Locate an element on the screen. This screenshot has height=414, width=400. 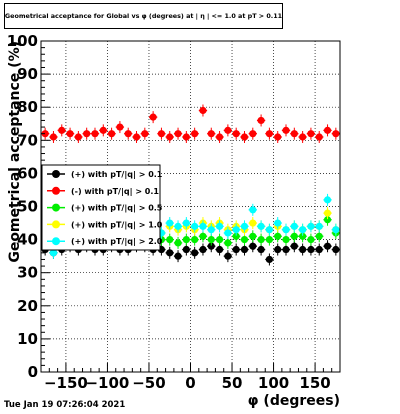
legend-label: (+) with pT/|q| > 0.5 is located at coordinates (117, 208).